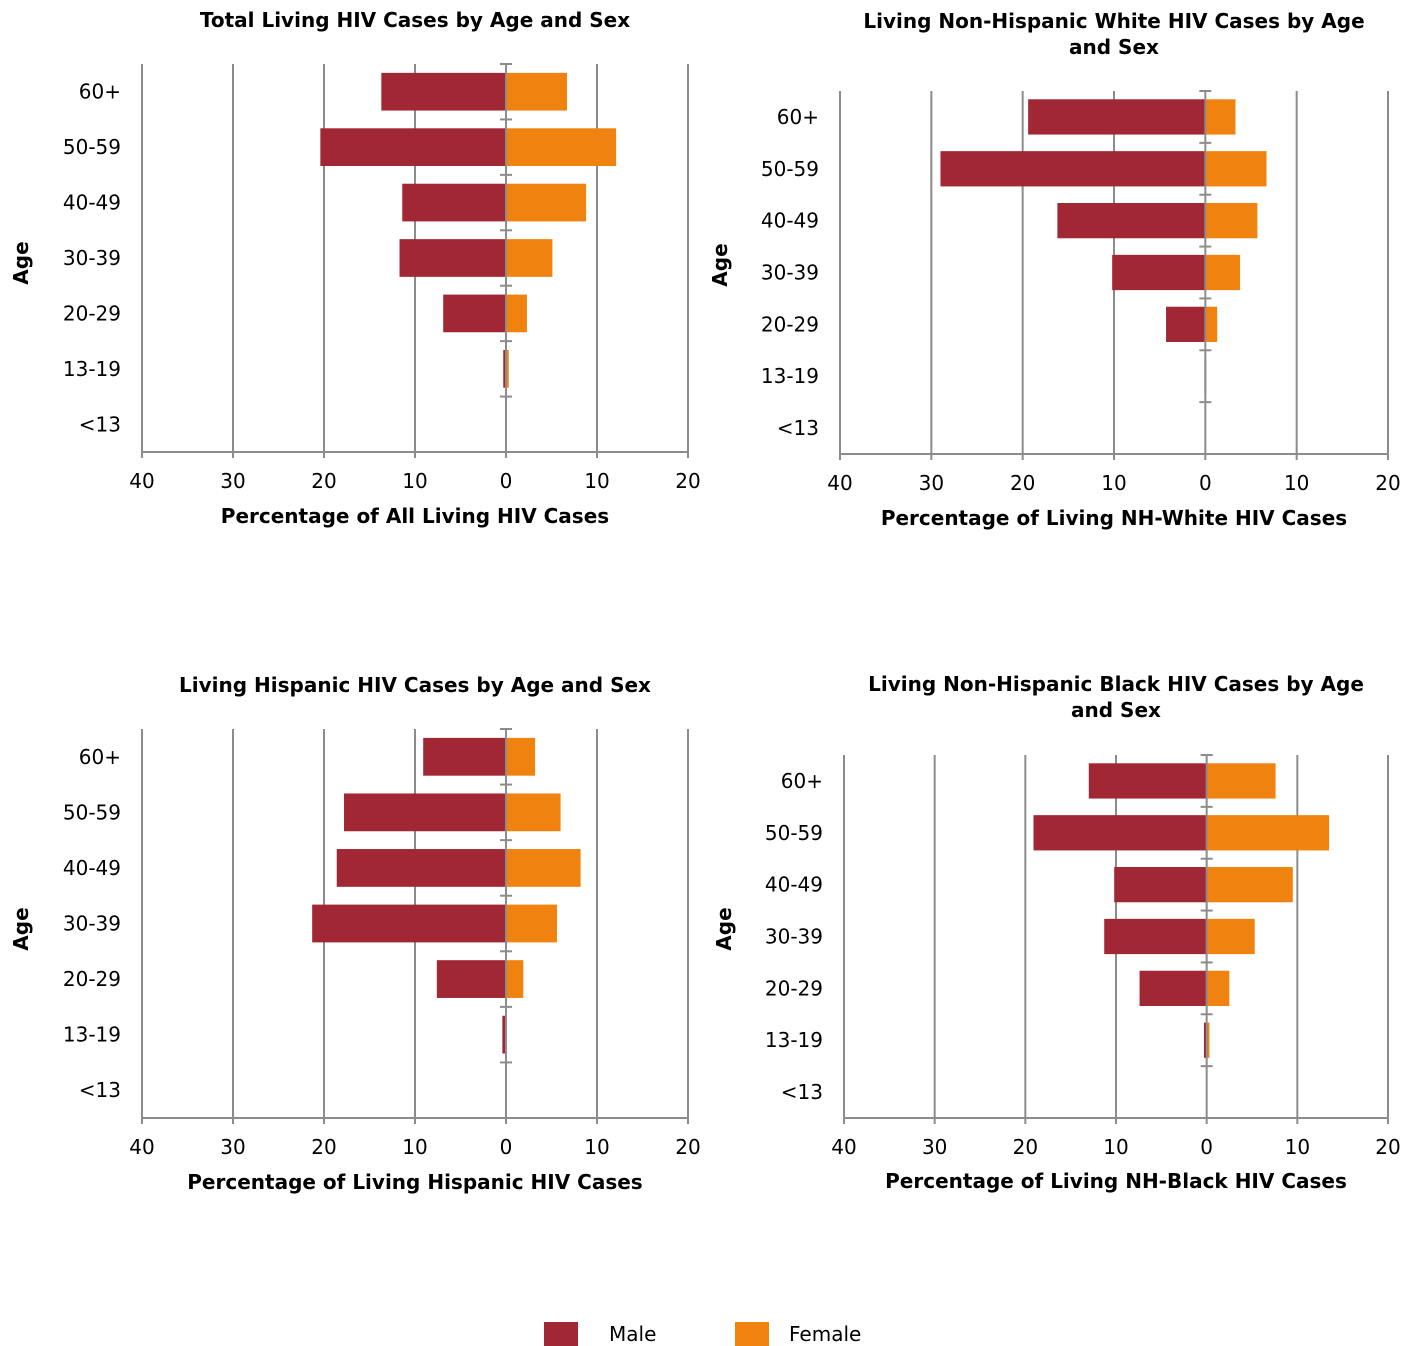 The width and height of the screenshot is (1418, 1346). Describe the element at coordinates (21, 262) in the screenshot. I see `chart-1-y-axis-title: Age` at that location.